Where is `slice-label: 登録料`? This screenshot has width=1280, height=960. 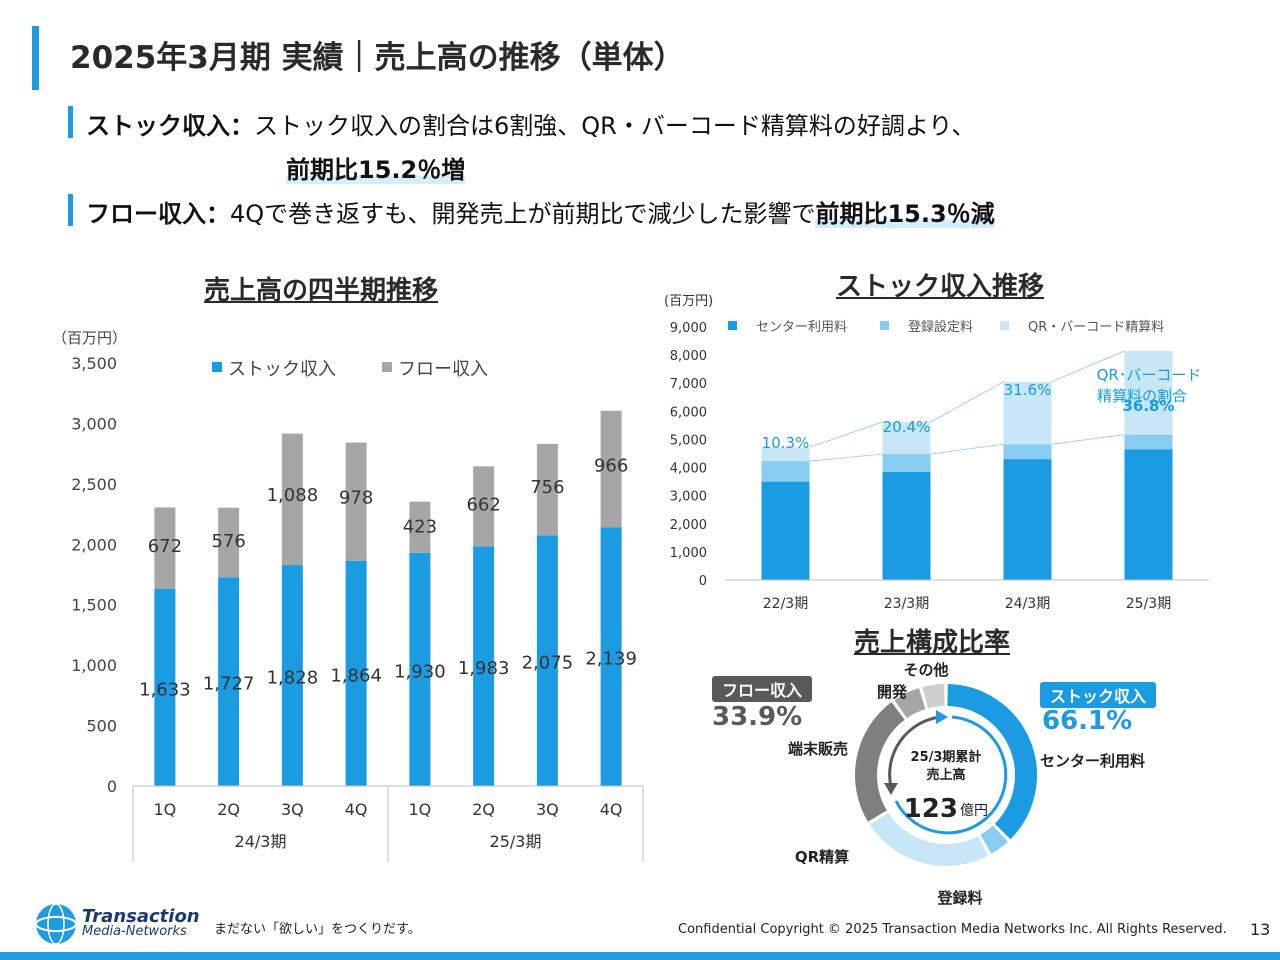
slice-label: 登録料 is located at coordinates (959, 898).